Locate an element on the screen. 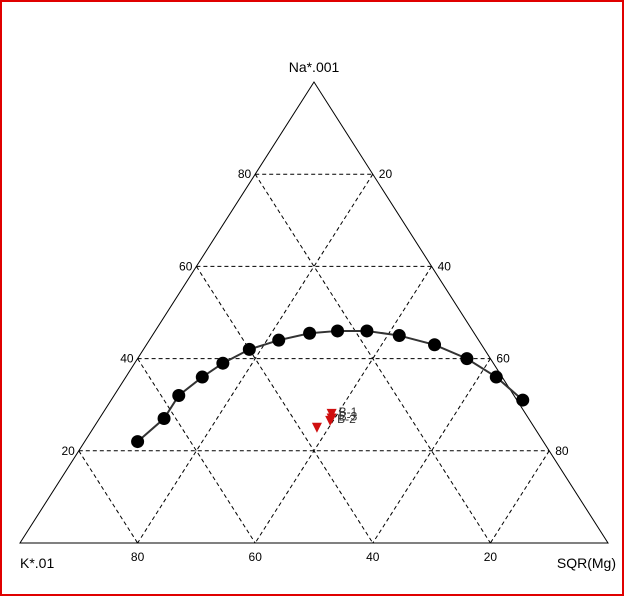 This screenshot has height=596, width=624. vertex-label-na: Na*.001 is located at coordinates (314, 67).